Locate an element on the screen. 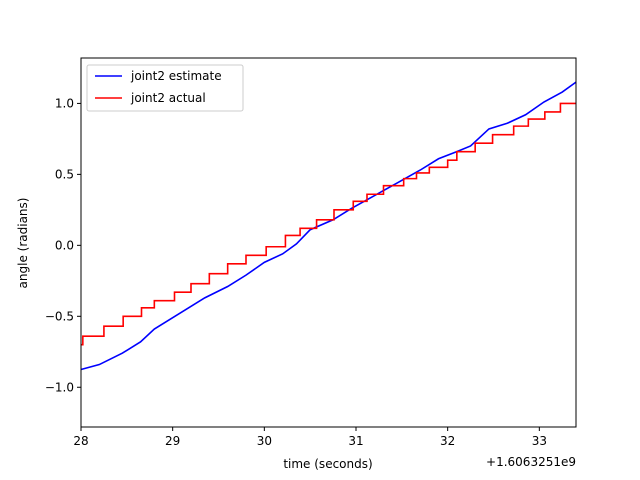 This screenshot has width=640, height=480. x-axis: 28 29 30 31 32 33 is located at coordinates (310, 437).